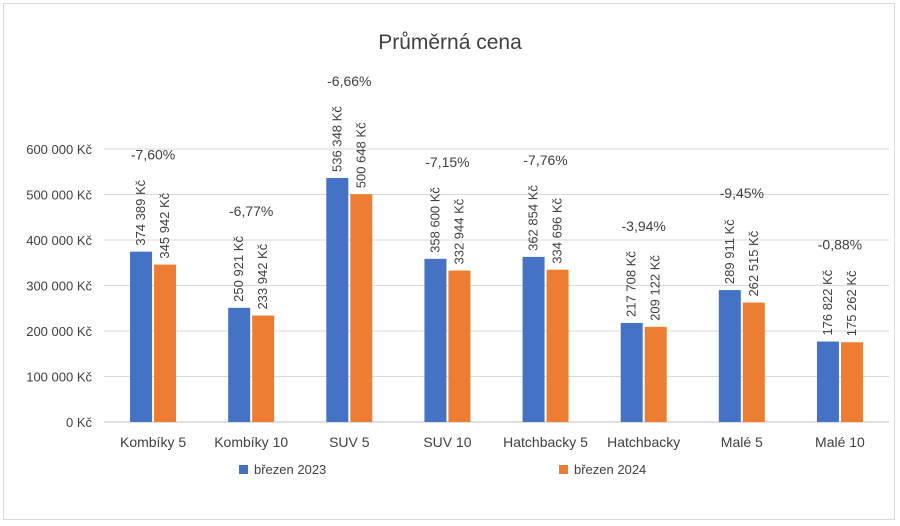 Image resolution: width=900 pixels, height=526 pixels. Describe the element at coordinates (533, 218) in the screenshot. I see `bar-value-label: 362 854 Kč` at that location.